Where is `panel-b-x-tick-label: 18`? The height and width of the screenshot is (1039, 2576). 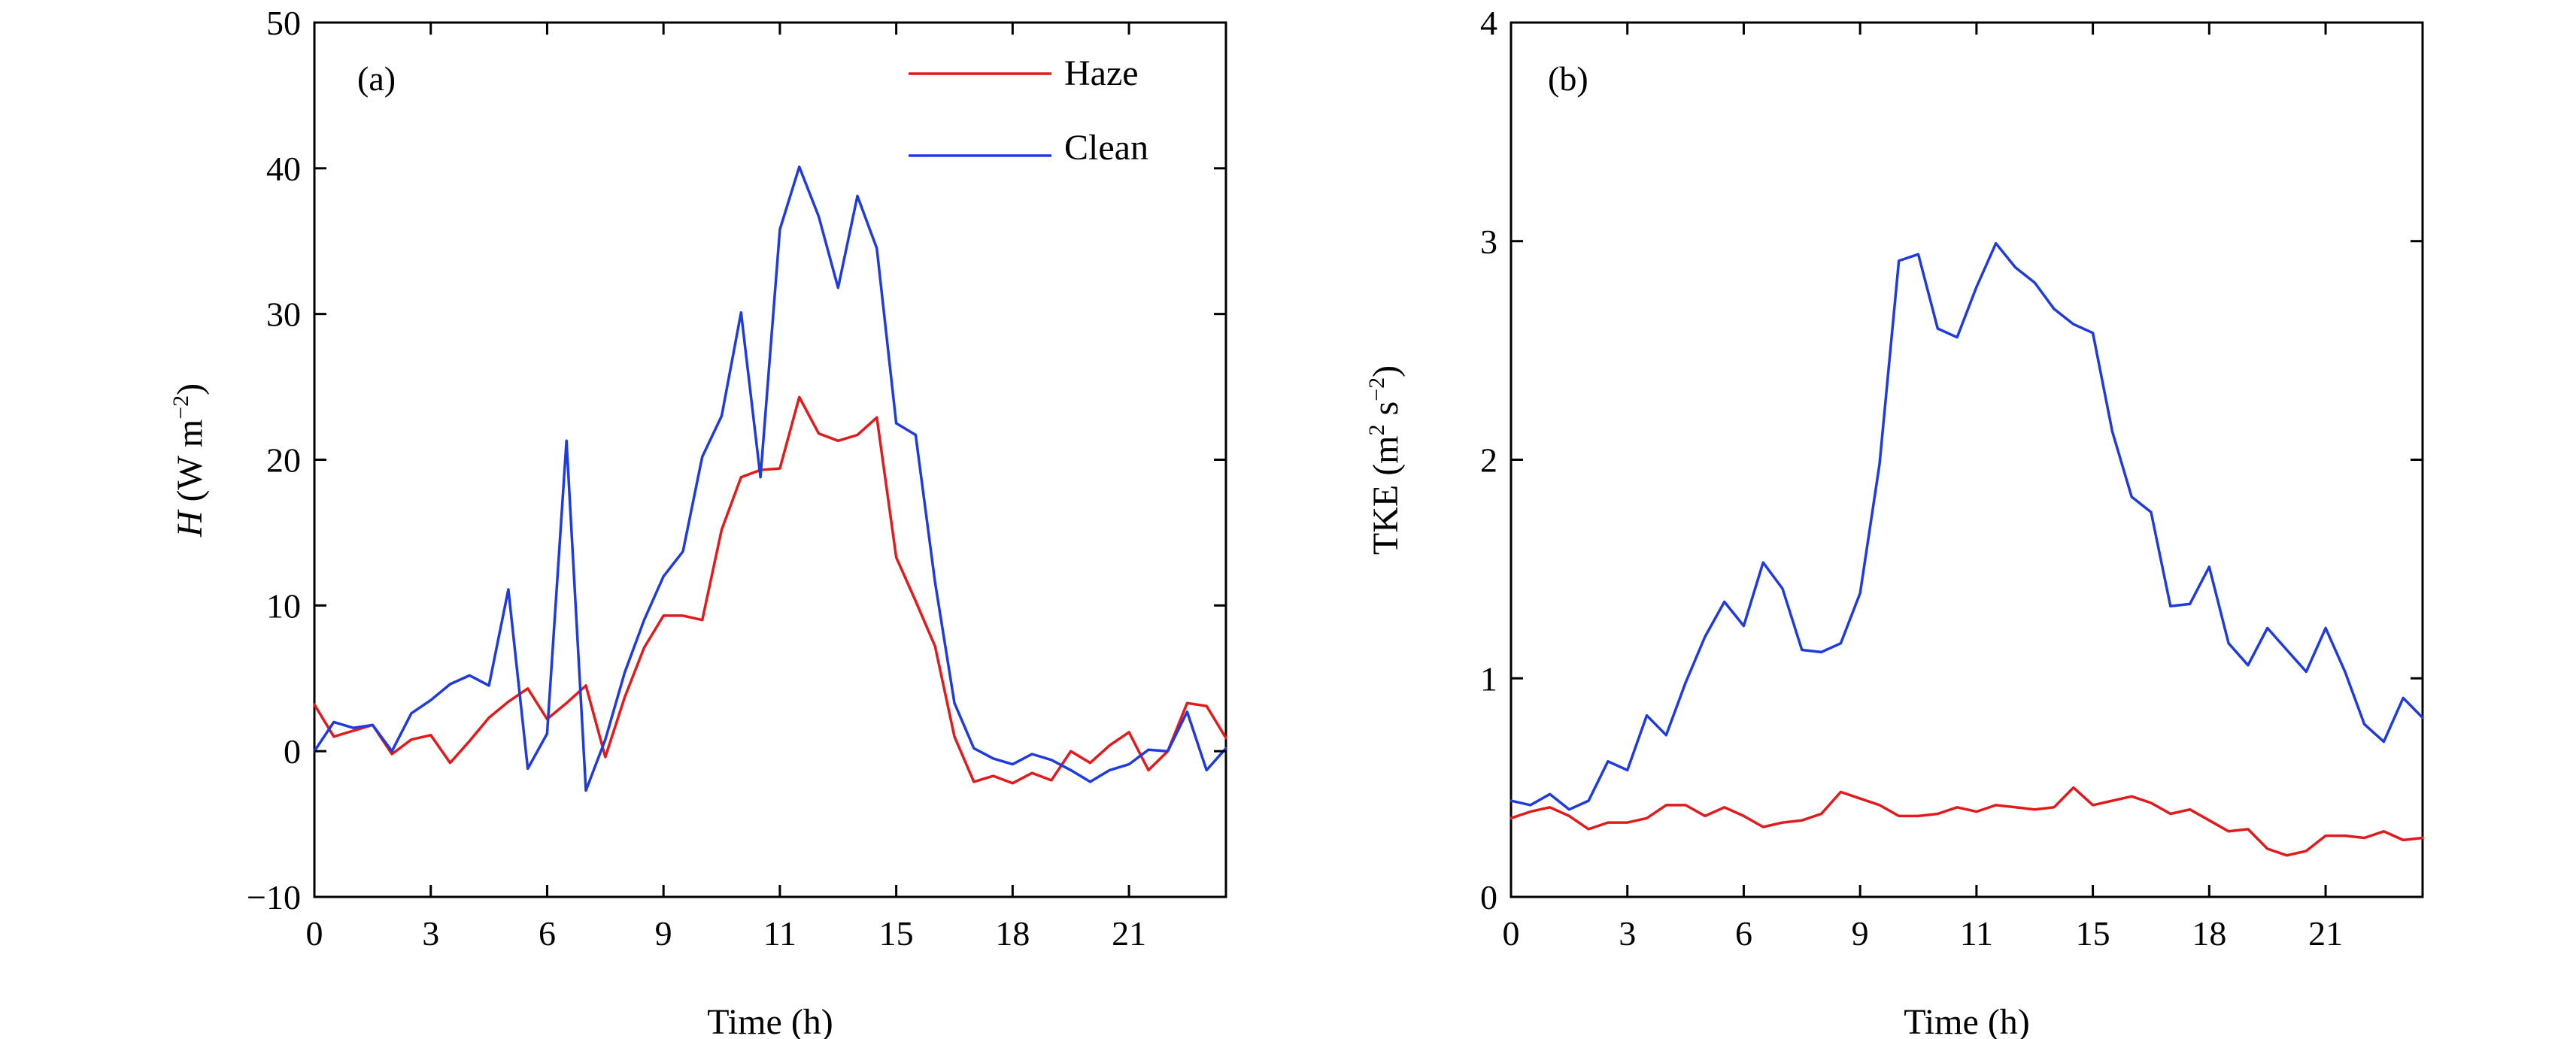
panel-b-x-tick-label: 18 is located at coordinates (2209, 934).